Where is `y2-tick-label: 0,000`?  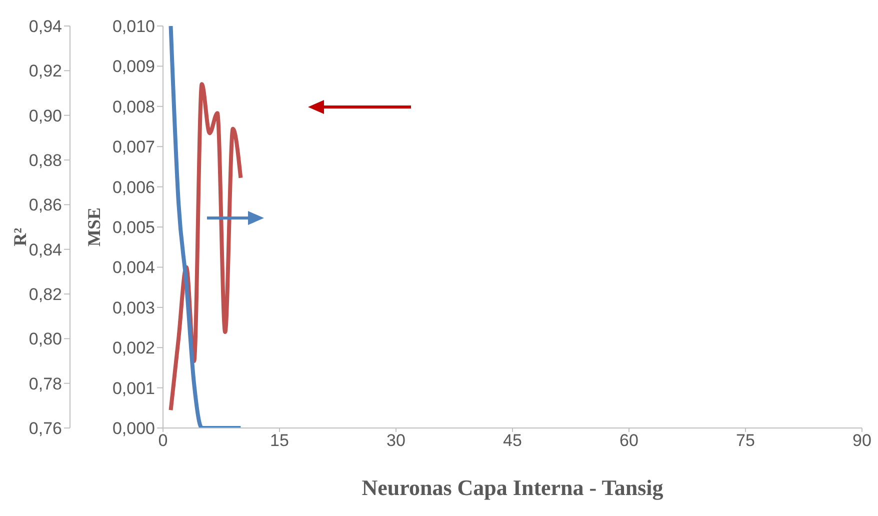
y2-tick-label: 0,000 is located at coordinates (133, 428).